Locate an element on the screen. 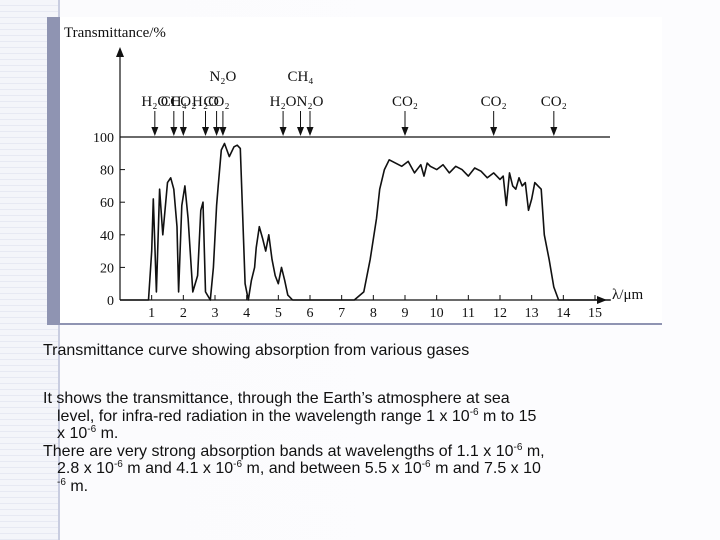 This screenshot has width=720, height=540. x-tick-label: 4 is located at coordinates (246, 313).